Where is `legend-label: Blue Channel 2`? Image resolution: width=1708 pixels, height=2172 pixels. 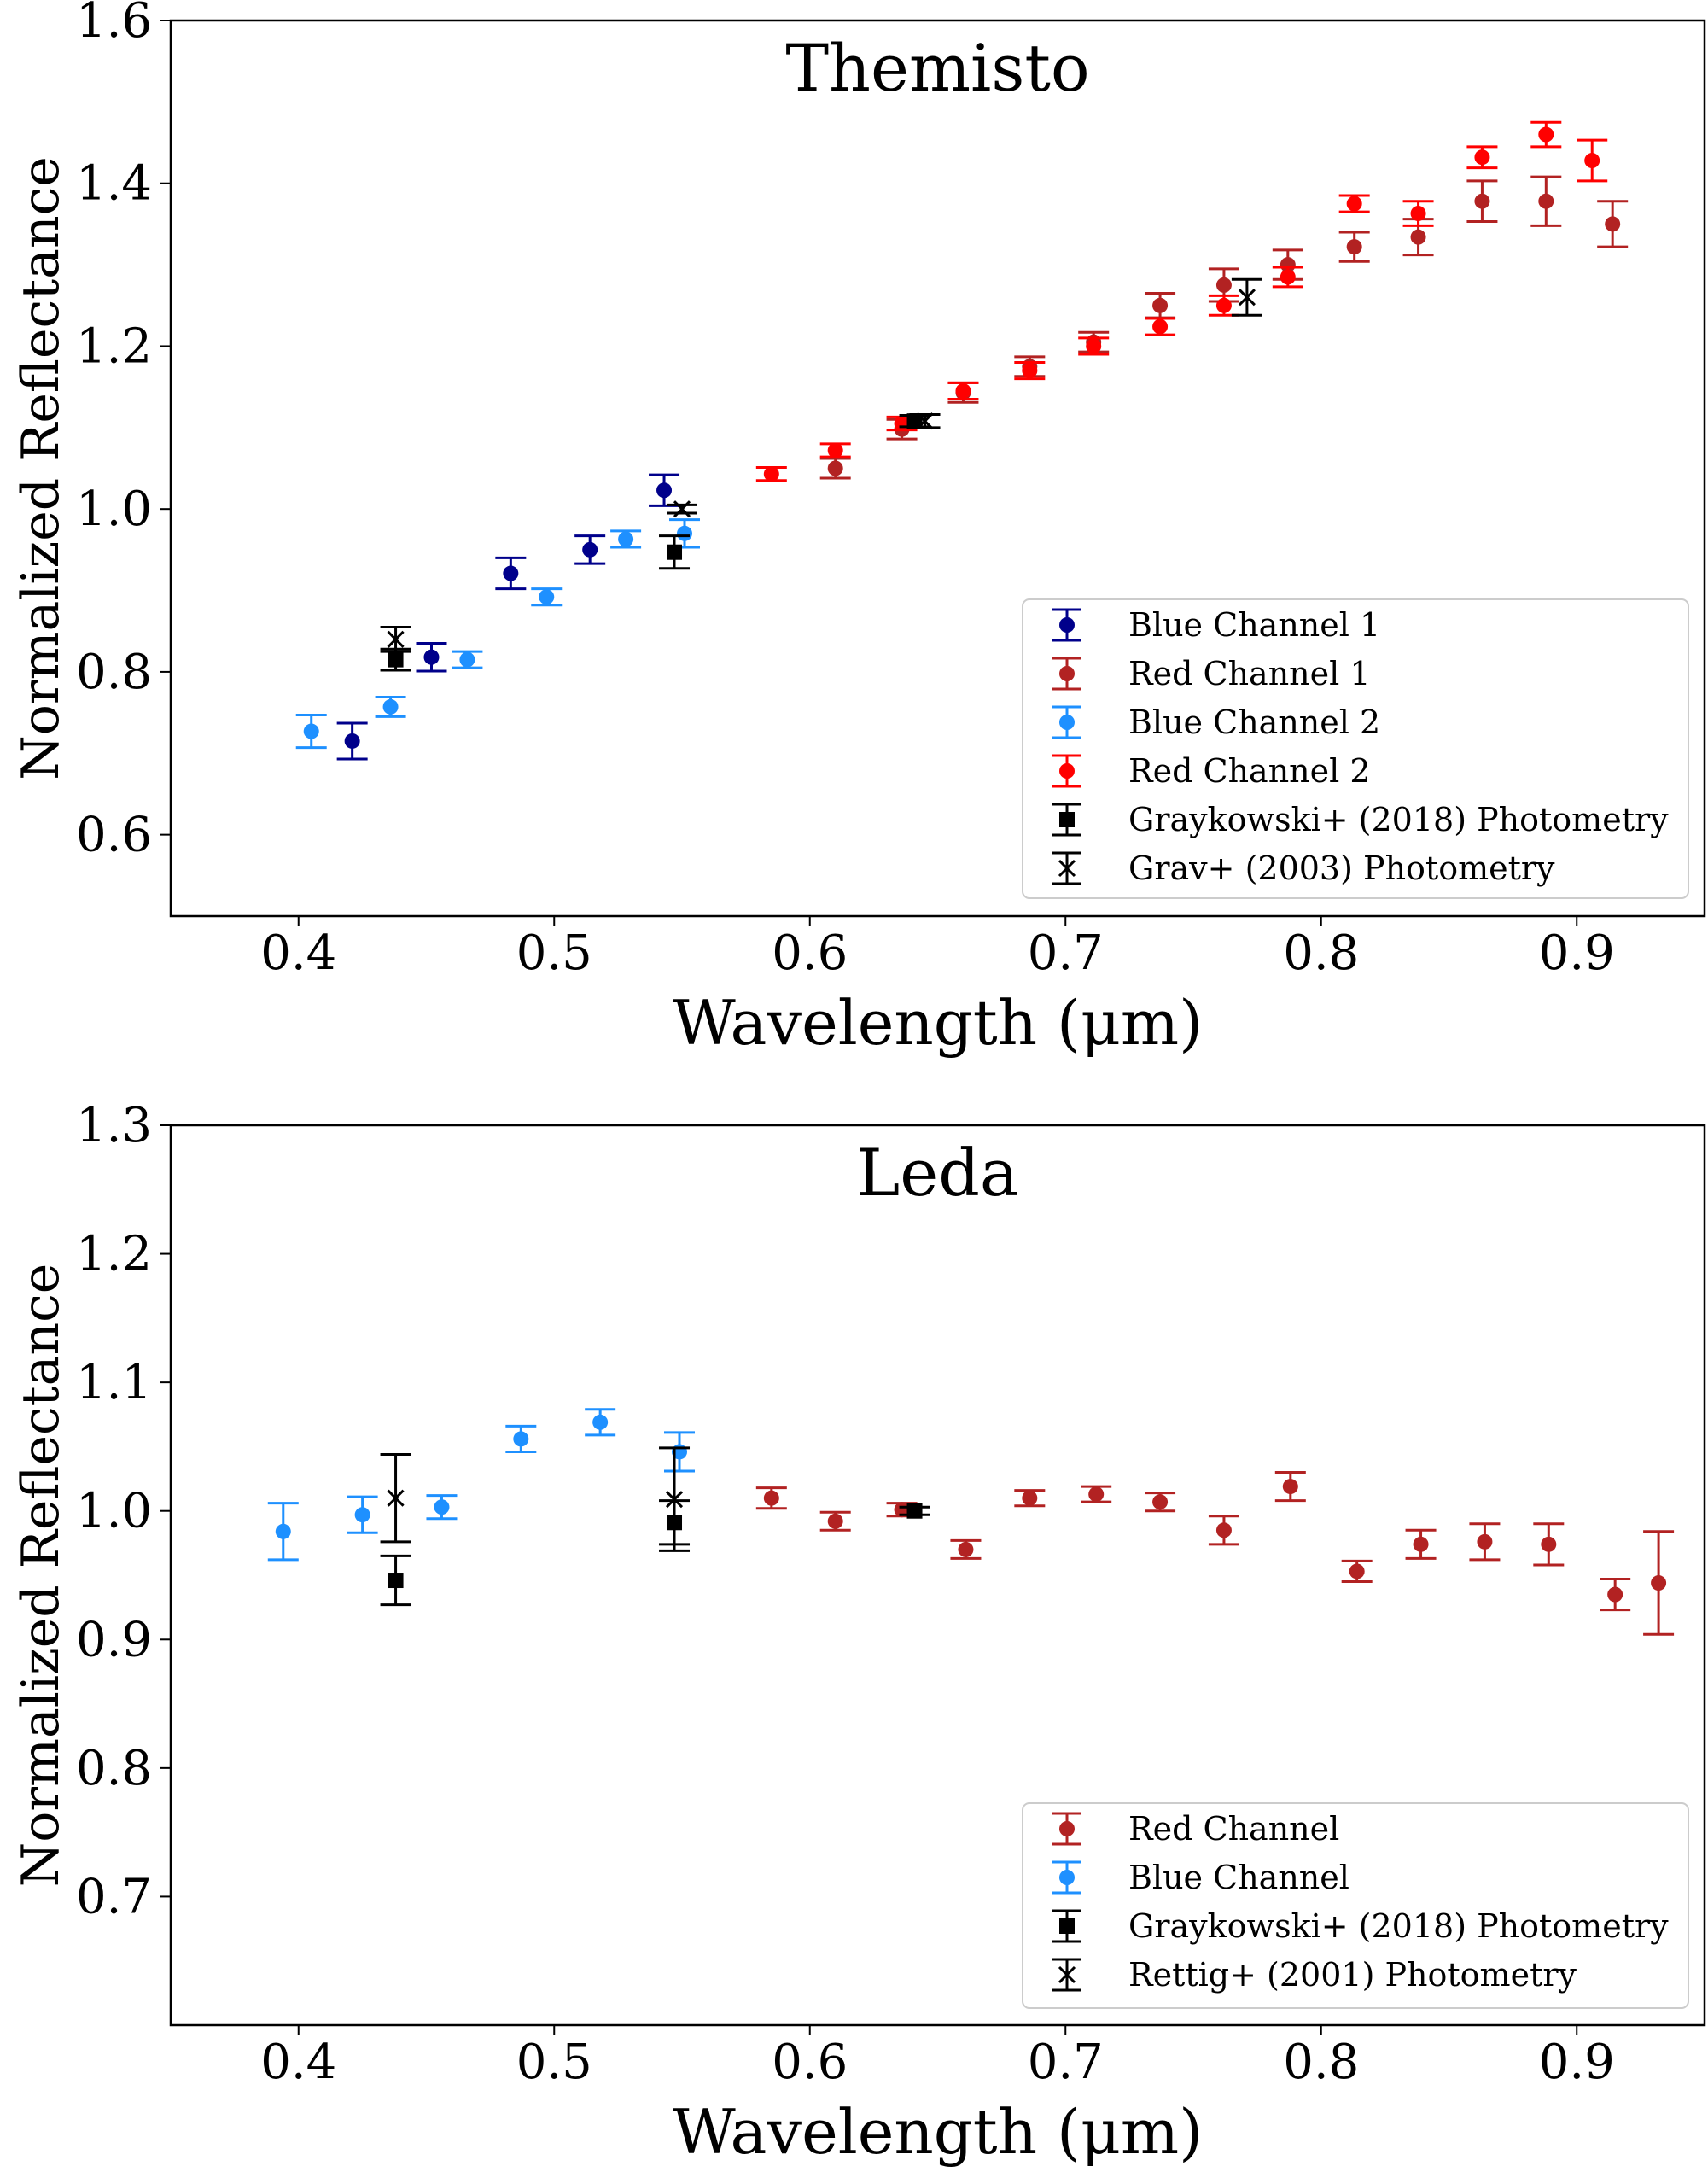
legend-label: Blue Channel 2 is located at coordinates (1254, 722).